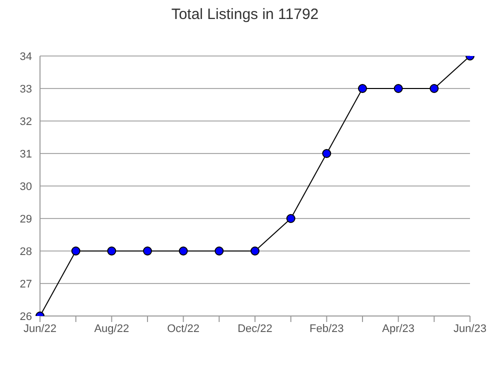 The height and width of the screenshot is (380, 490). I want to click on y-tick-label: 33, so click(26, 89).